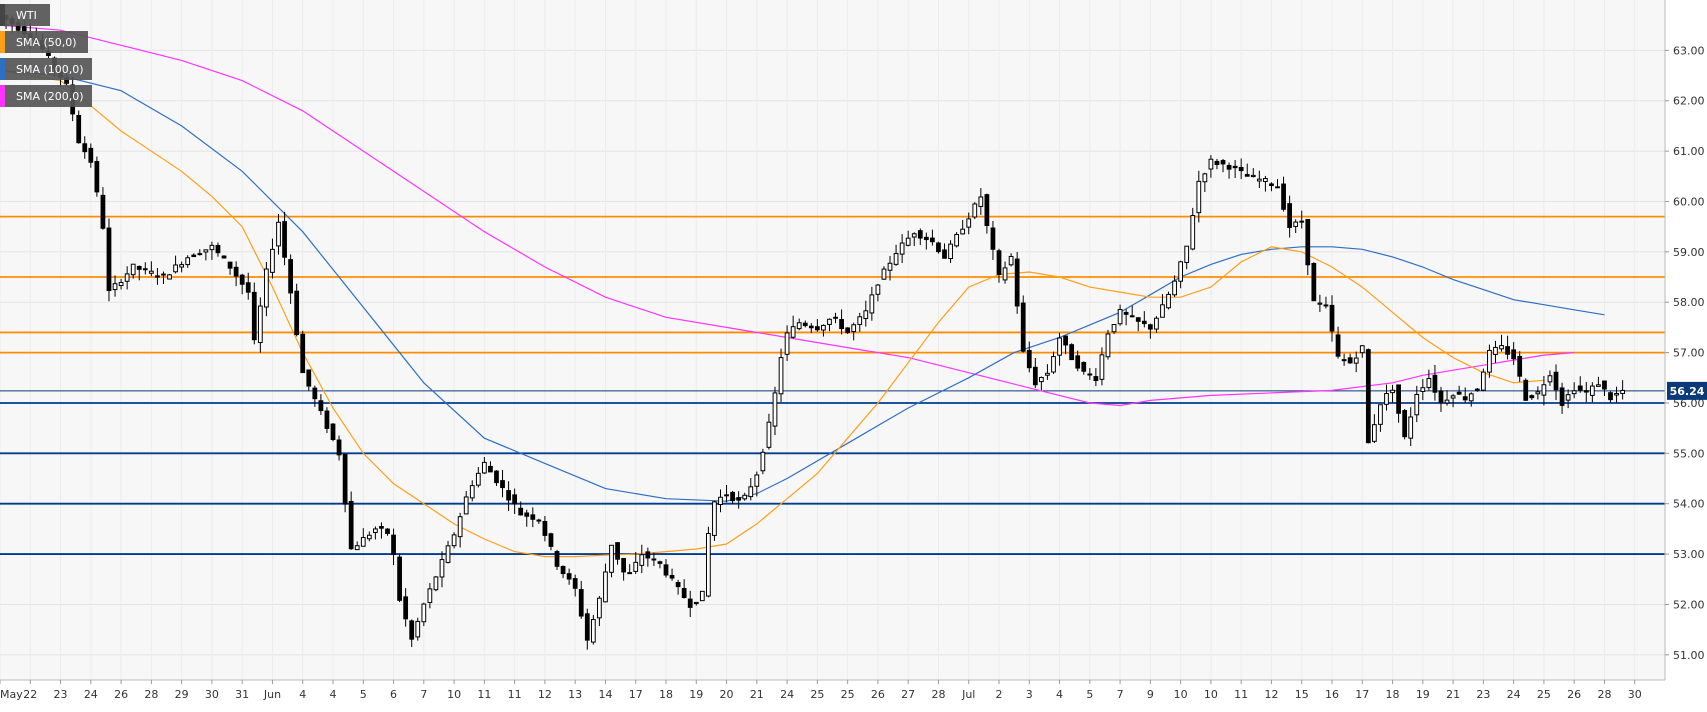 Image resolution: width=1707 pixels, height=712 pixels. Describe the element at coordinates (696, 694) in the screenshot. I see `x-tick-label: 19` at that location.